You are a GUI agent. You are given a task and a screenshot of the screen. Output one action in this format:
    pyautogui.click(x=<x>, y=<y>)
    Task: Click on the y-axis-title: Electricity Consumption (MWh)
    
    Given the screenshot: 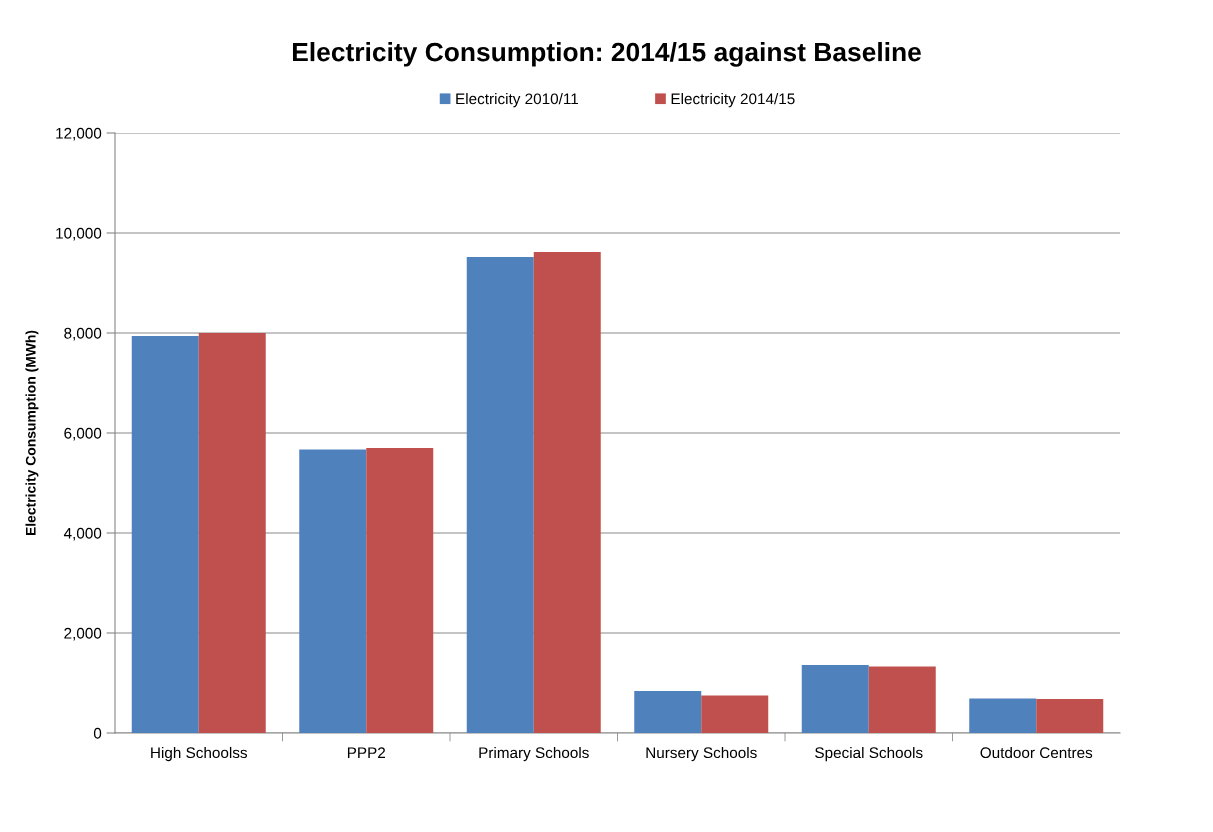 What is the action you would take?
    pyautogui.click(x=32, y=433)
    